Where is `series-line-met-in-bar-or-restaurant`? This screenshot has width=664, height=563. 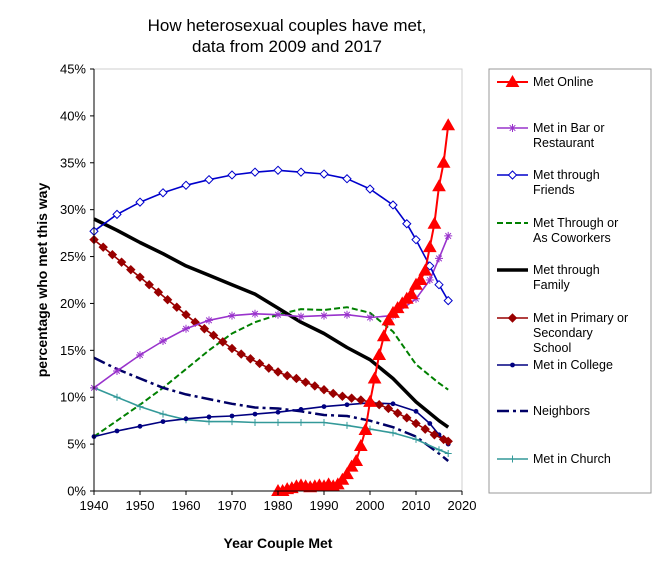 series-line-met-in-bar-or-restaurant is located at coordinates (271, 312).